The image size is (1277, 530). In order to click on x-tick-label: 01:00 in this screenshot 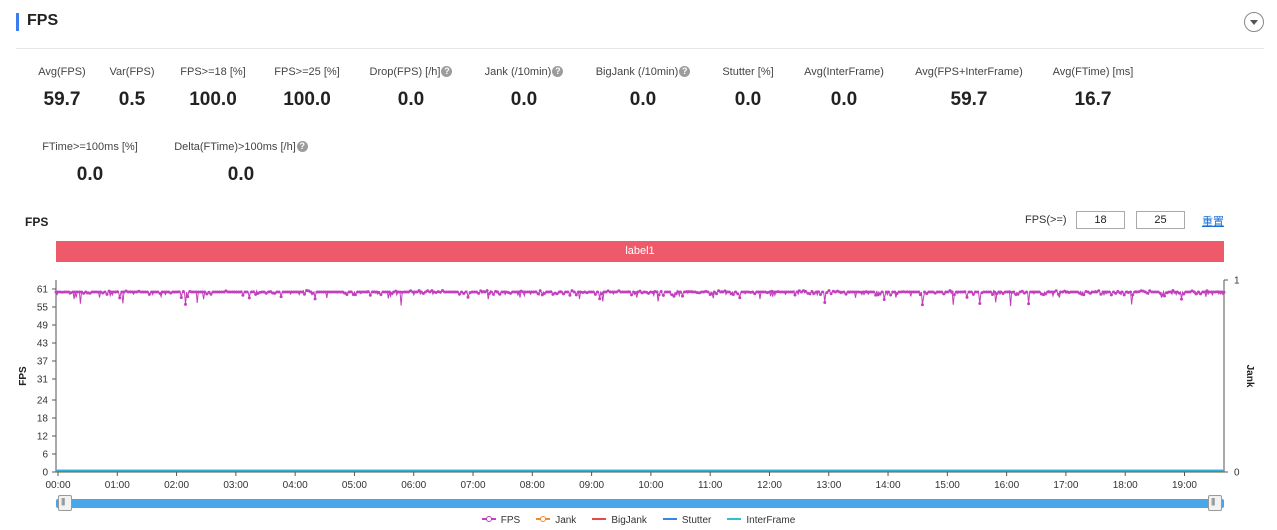, I will do `click(117, 485)`.